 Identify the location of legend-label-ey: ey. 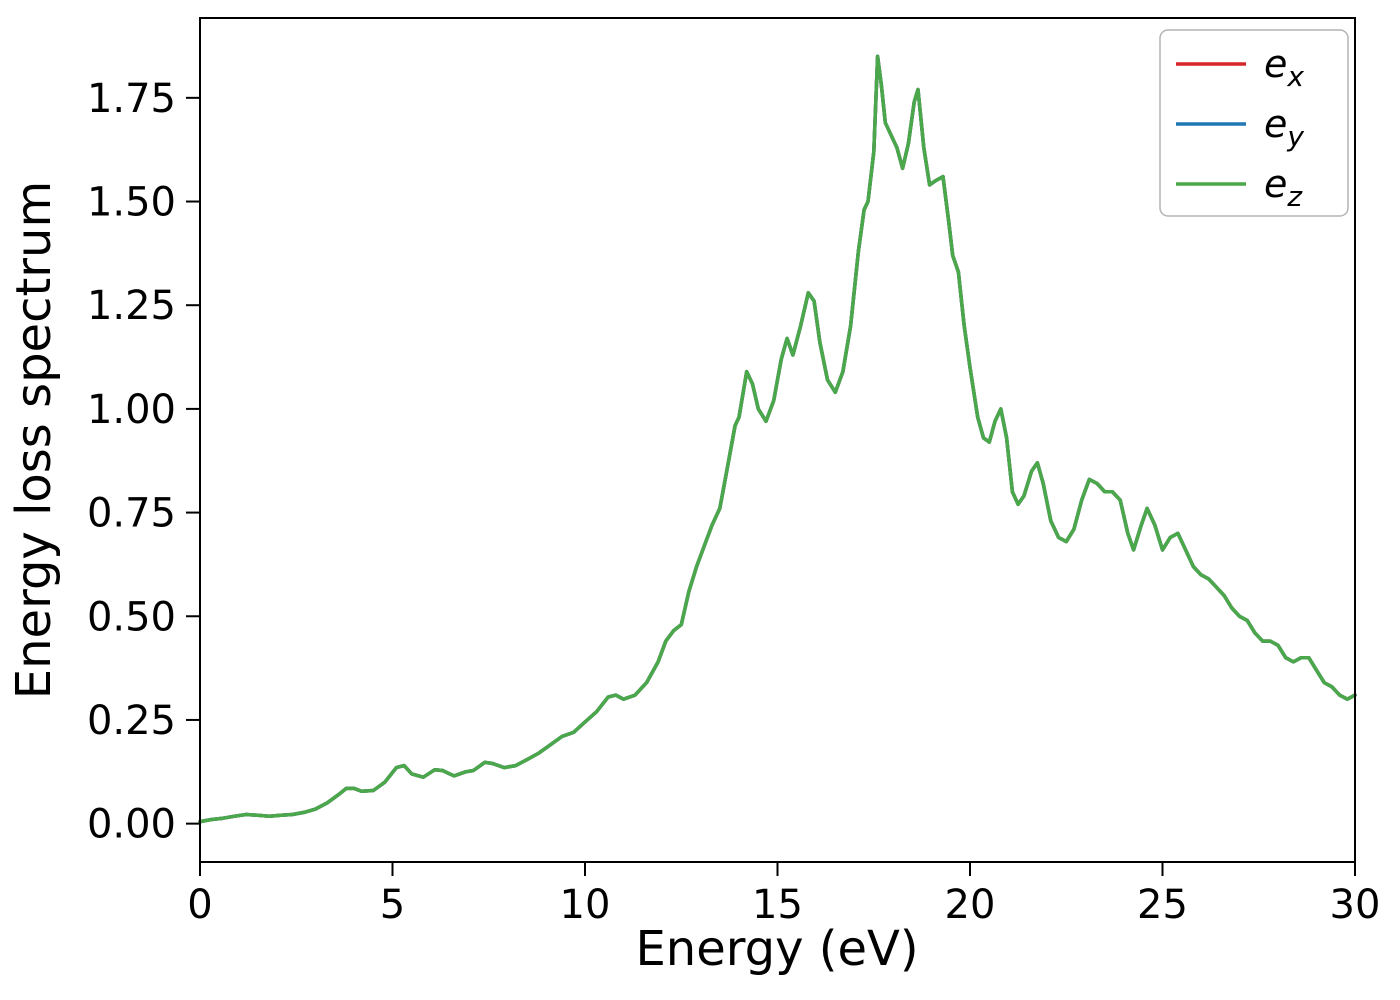
(1284, 127).